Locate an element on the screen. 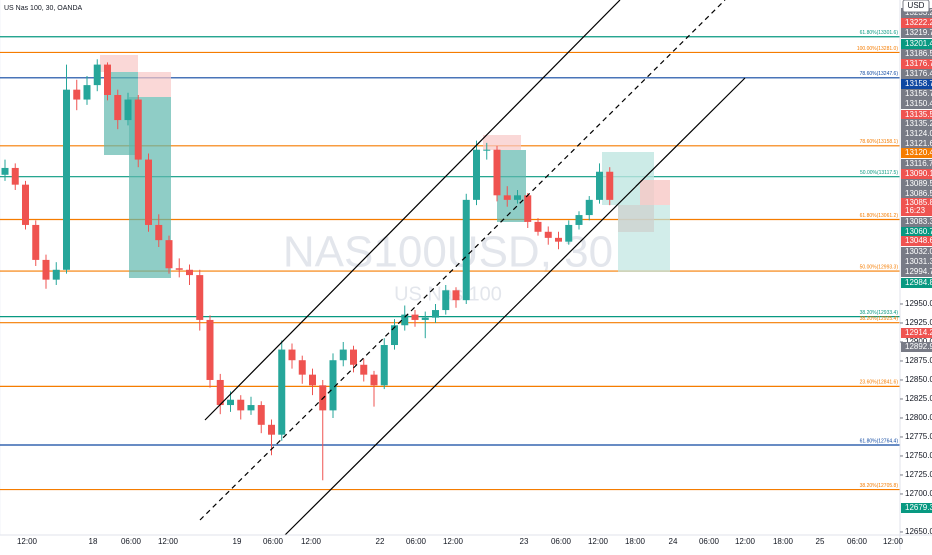  y-tick-label: 12725.0 is located at coordinates (918, 474).